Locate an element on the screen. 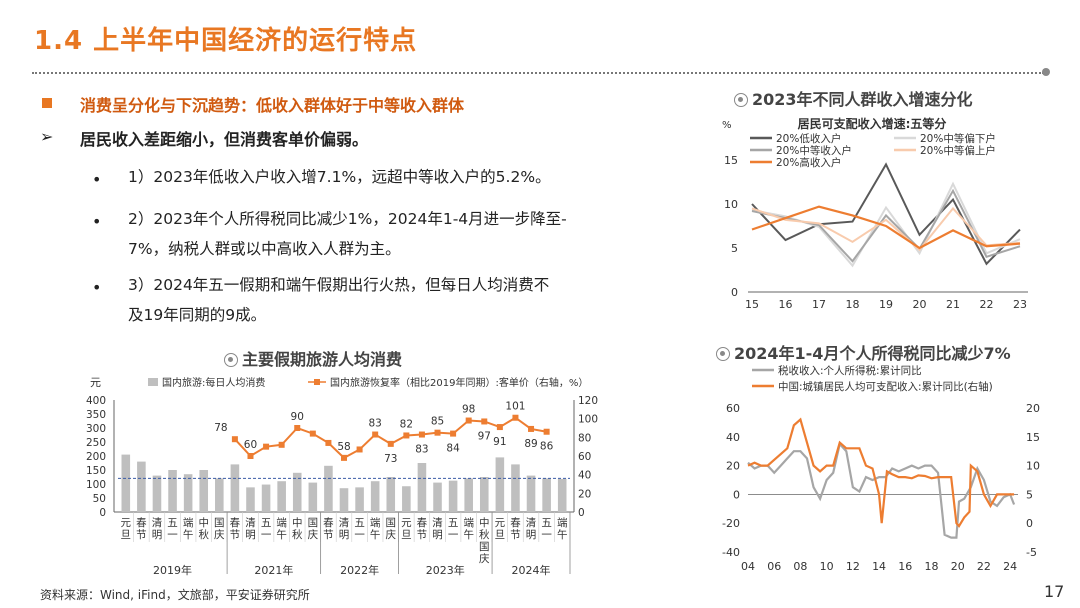 The width and height of the screenshot is (1080, 608). data-label: 73 is located at coordinates (390, 459).